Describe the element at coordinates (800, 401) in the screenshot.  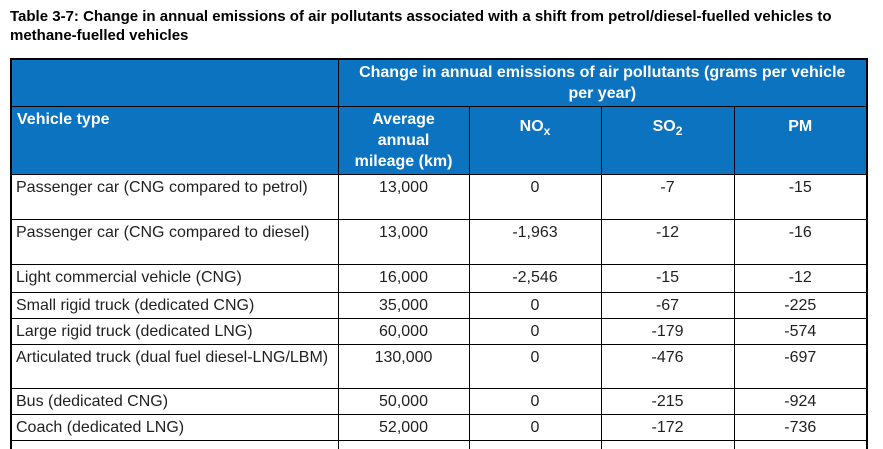
I see `cell-pm: -924` at that location.